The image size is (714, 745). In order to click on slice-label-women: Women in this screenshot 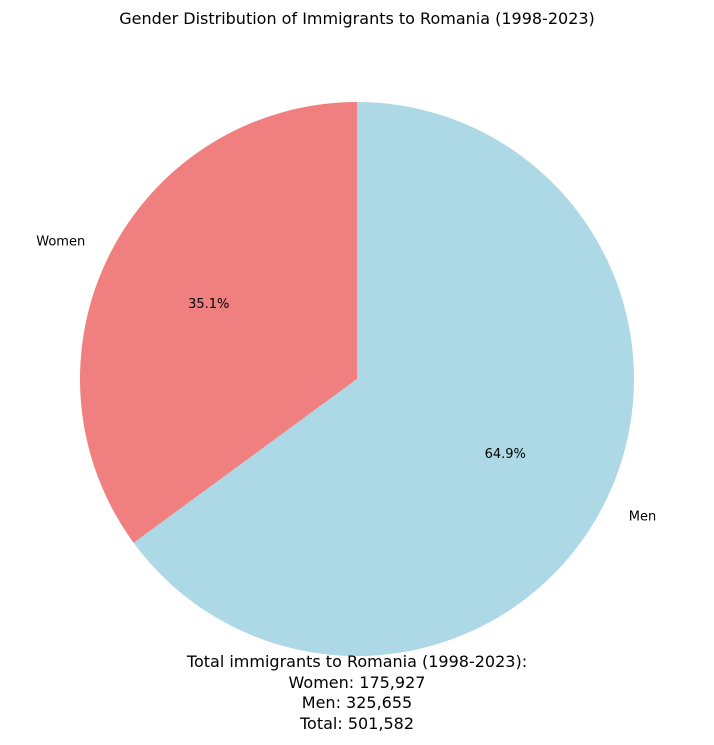, I will do `click(60, 241)`.